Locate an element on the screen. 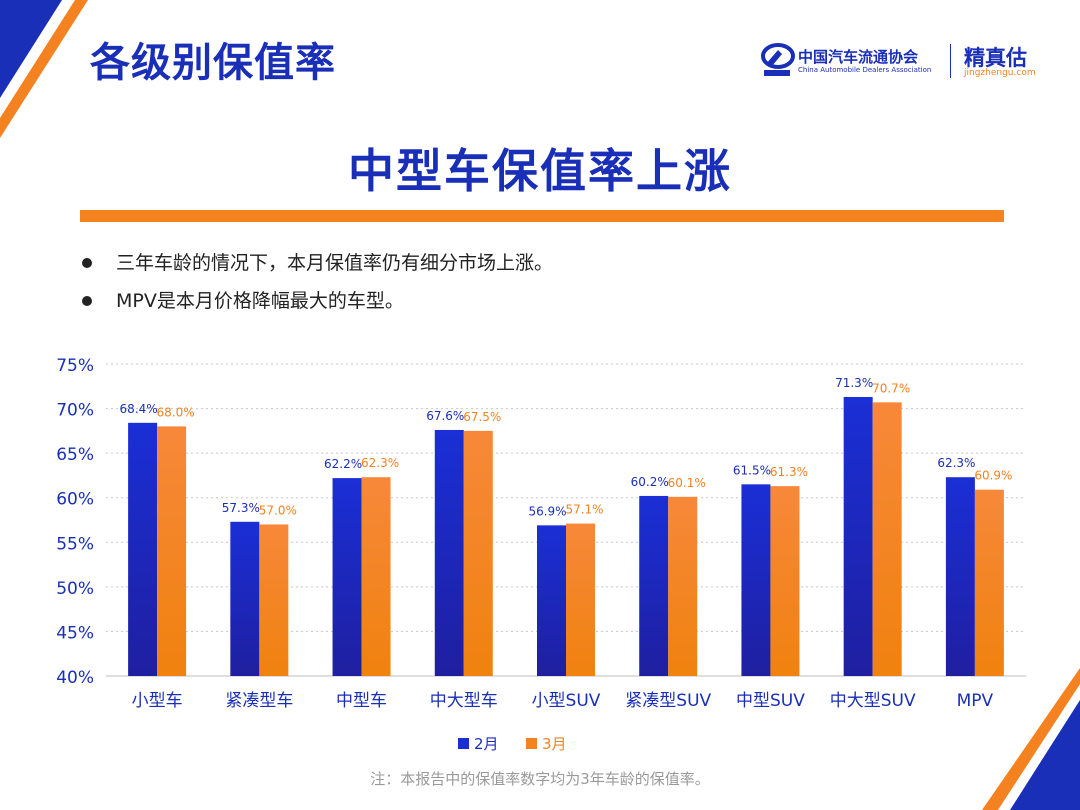  data-label: 57.3% is located at coordinates (241, 508).